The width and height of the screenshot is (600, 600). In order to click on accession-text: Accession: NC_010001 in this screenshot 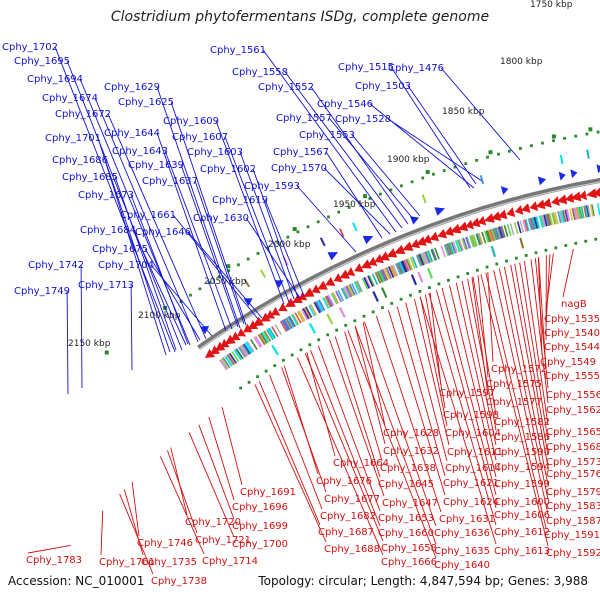, I will do `click(76, 581)`.